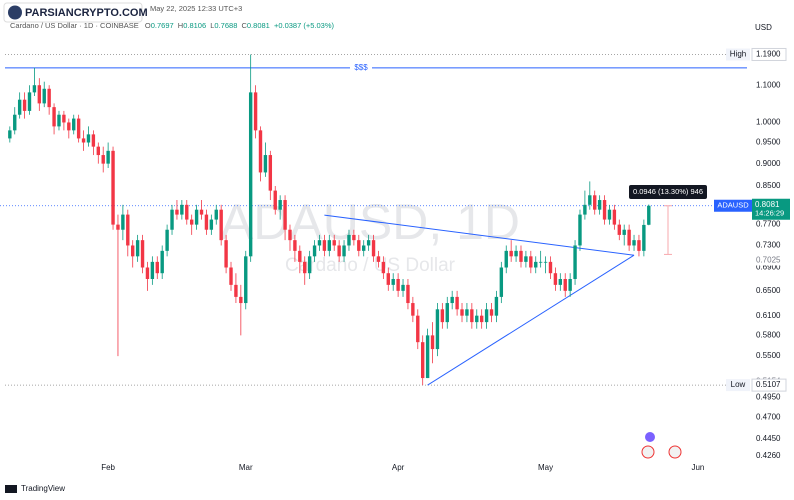 This screenshot has height=500, width=794. I want to click on ohlc-value: 0.8081, so click(258, 25).